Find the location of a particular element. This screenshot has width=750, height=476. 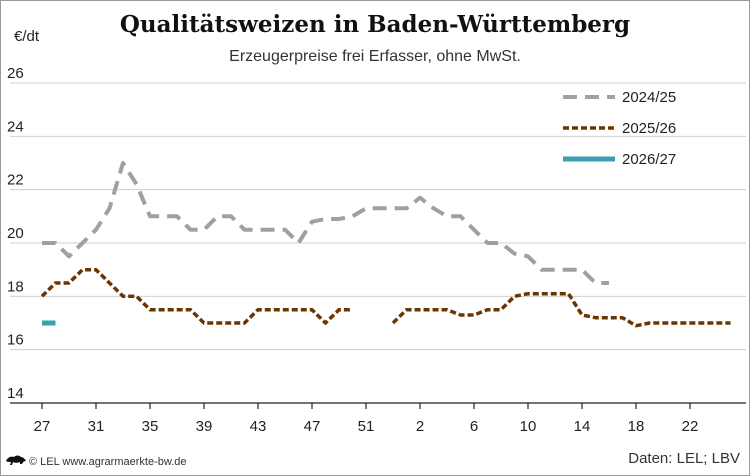

y-tick-label: 20 is located at coordinates (15, 233).